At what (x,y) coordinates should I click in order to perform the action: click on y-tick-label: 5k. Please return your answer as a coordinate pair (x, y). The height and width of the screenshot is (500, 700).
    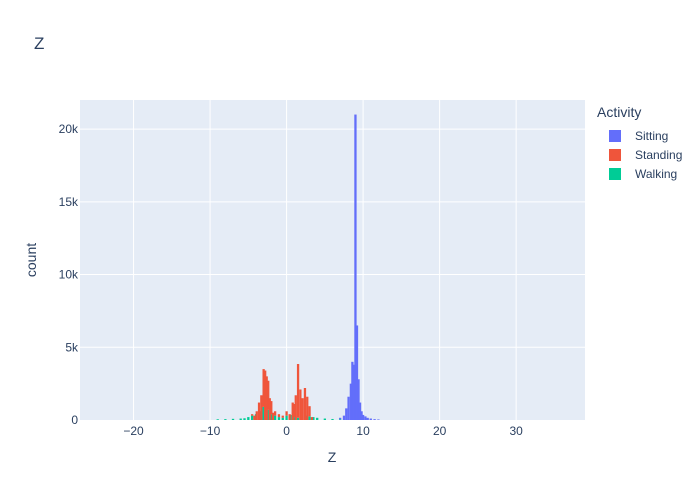
    Looking at the image, I should click on (72, 347).